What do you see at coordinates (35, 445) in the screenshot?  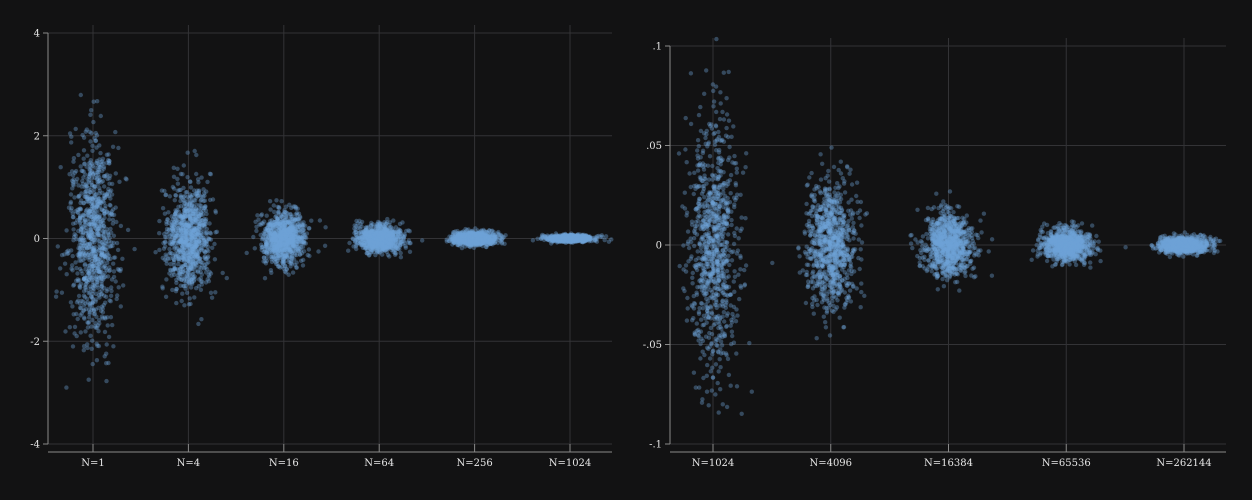 I see `y-tick-label: -4` at bounding box center [35, 445].